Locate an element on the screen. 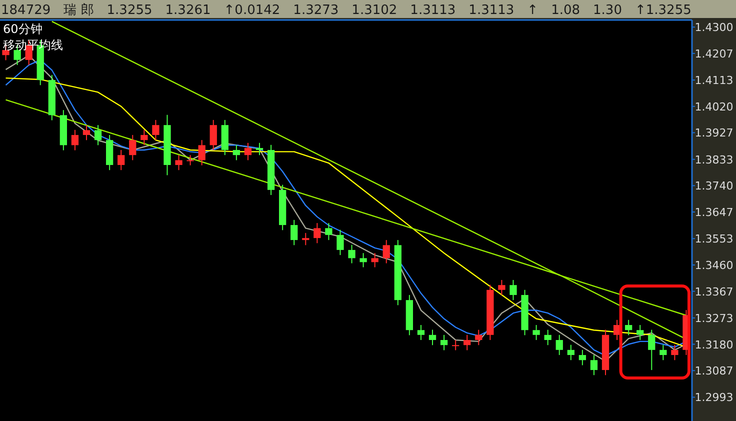  y-tick-label: 1.3087 is located at coordinates (714, 371).